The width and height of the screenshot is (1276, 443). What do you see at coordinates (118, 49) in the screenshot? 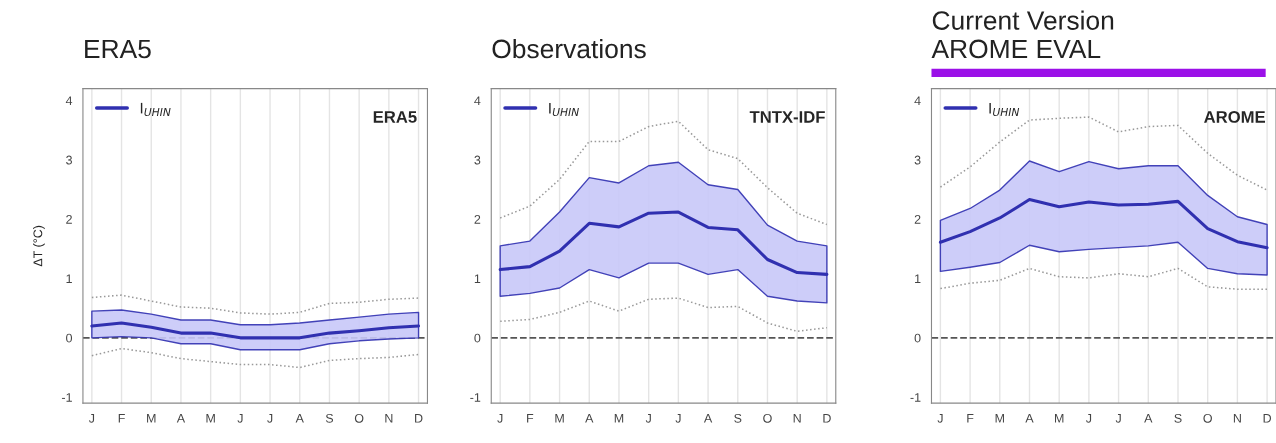
I see `chart-title: ERA5` at bounding box center [118, 49].